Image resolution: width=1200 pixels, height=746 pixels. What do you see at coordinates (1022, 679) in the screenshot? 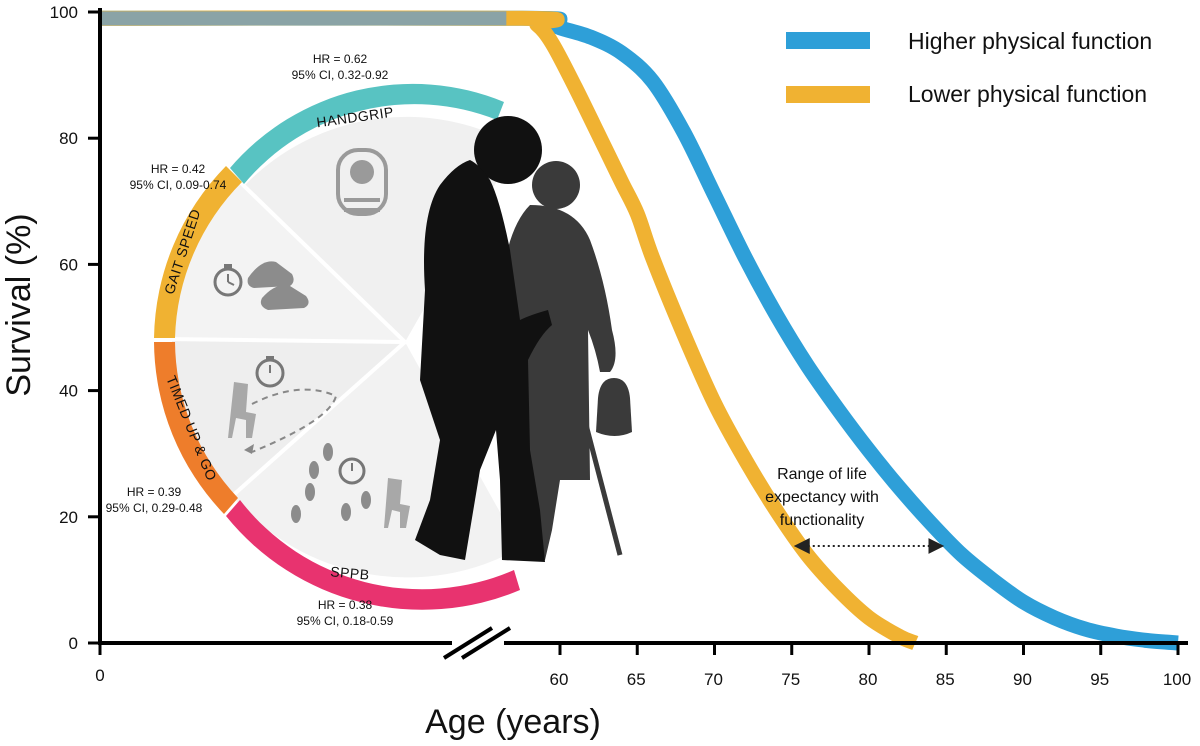
I see `x-tick-label-90: 90` at bounding box center [1022, 679].